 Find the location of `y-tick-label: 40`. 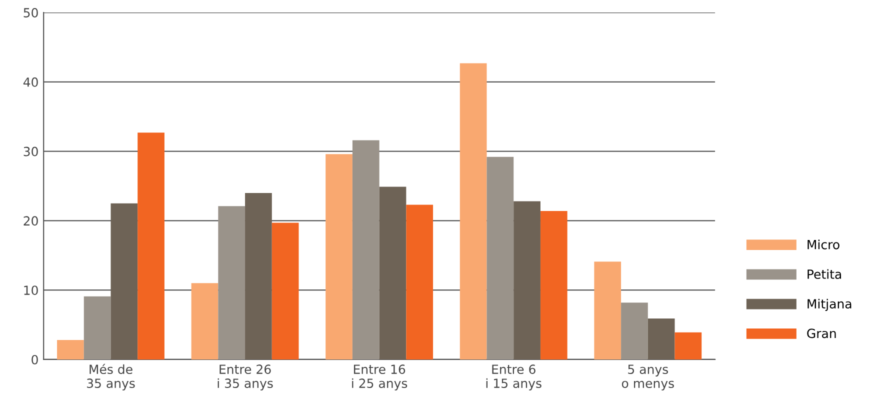

y-tick-label: 40 is located at coordinates (30, 82).